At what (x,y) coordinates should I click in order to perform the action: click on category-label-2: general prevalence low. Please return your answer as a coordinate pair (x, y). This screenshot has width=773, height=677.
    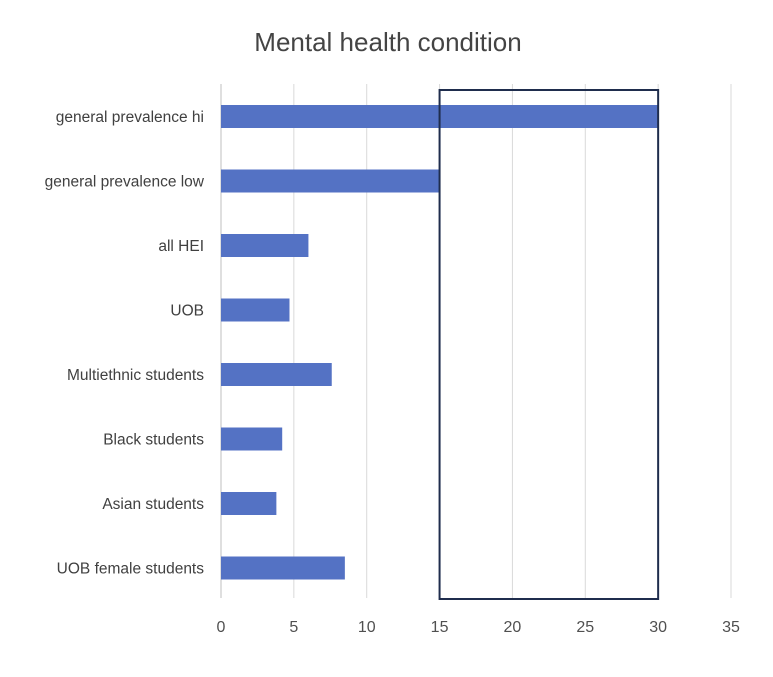
    Looking at the image, I should click on (125, 182).